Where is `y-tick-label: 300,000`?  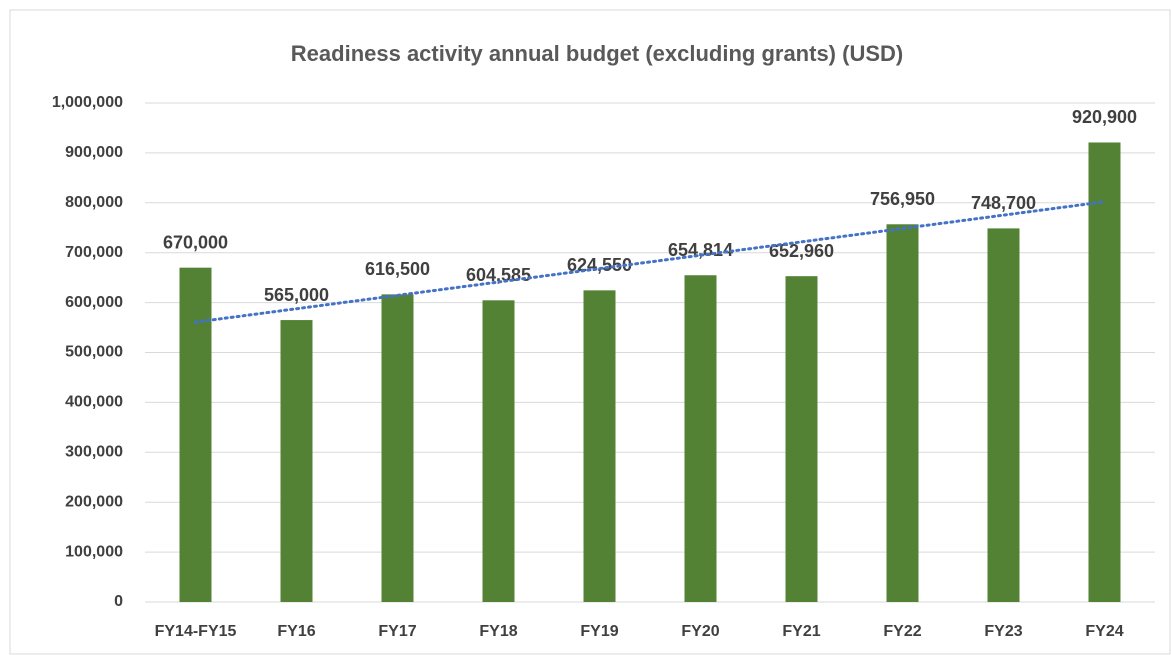 y-tick-label: 300,000 is located at coordinates (94, 452).